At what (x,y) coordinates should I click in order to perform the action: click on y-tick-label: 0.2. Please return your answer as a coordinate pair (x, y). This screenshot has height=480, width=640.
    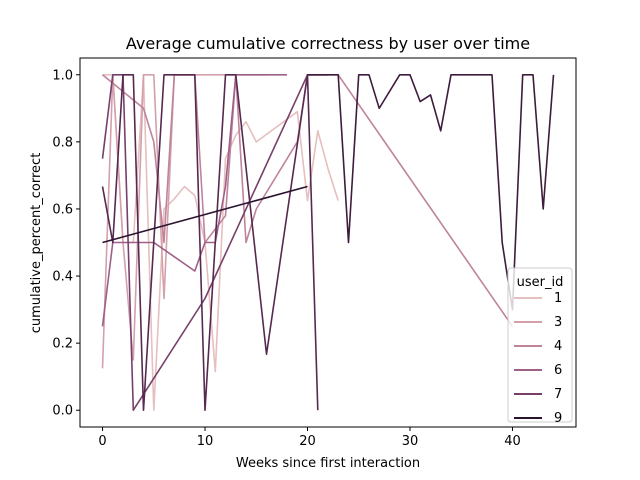
    Looking at the image, I should click on (62, 344).